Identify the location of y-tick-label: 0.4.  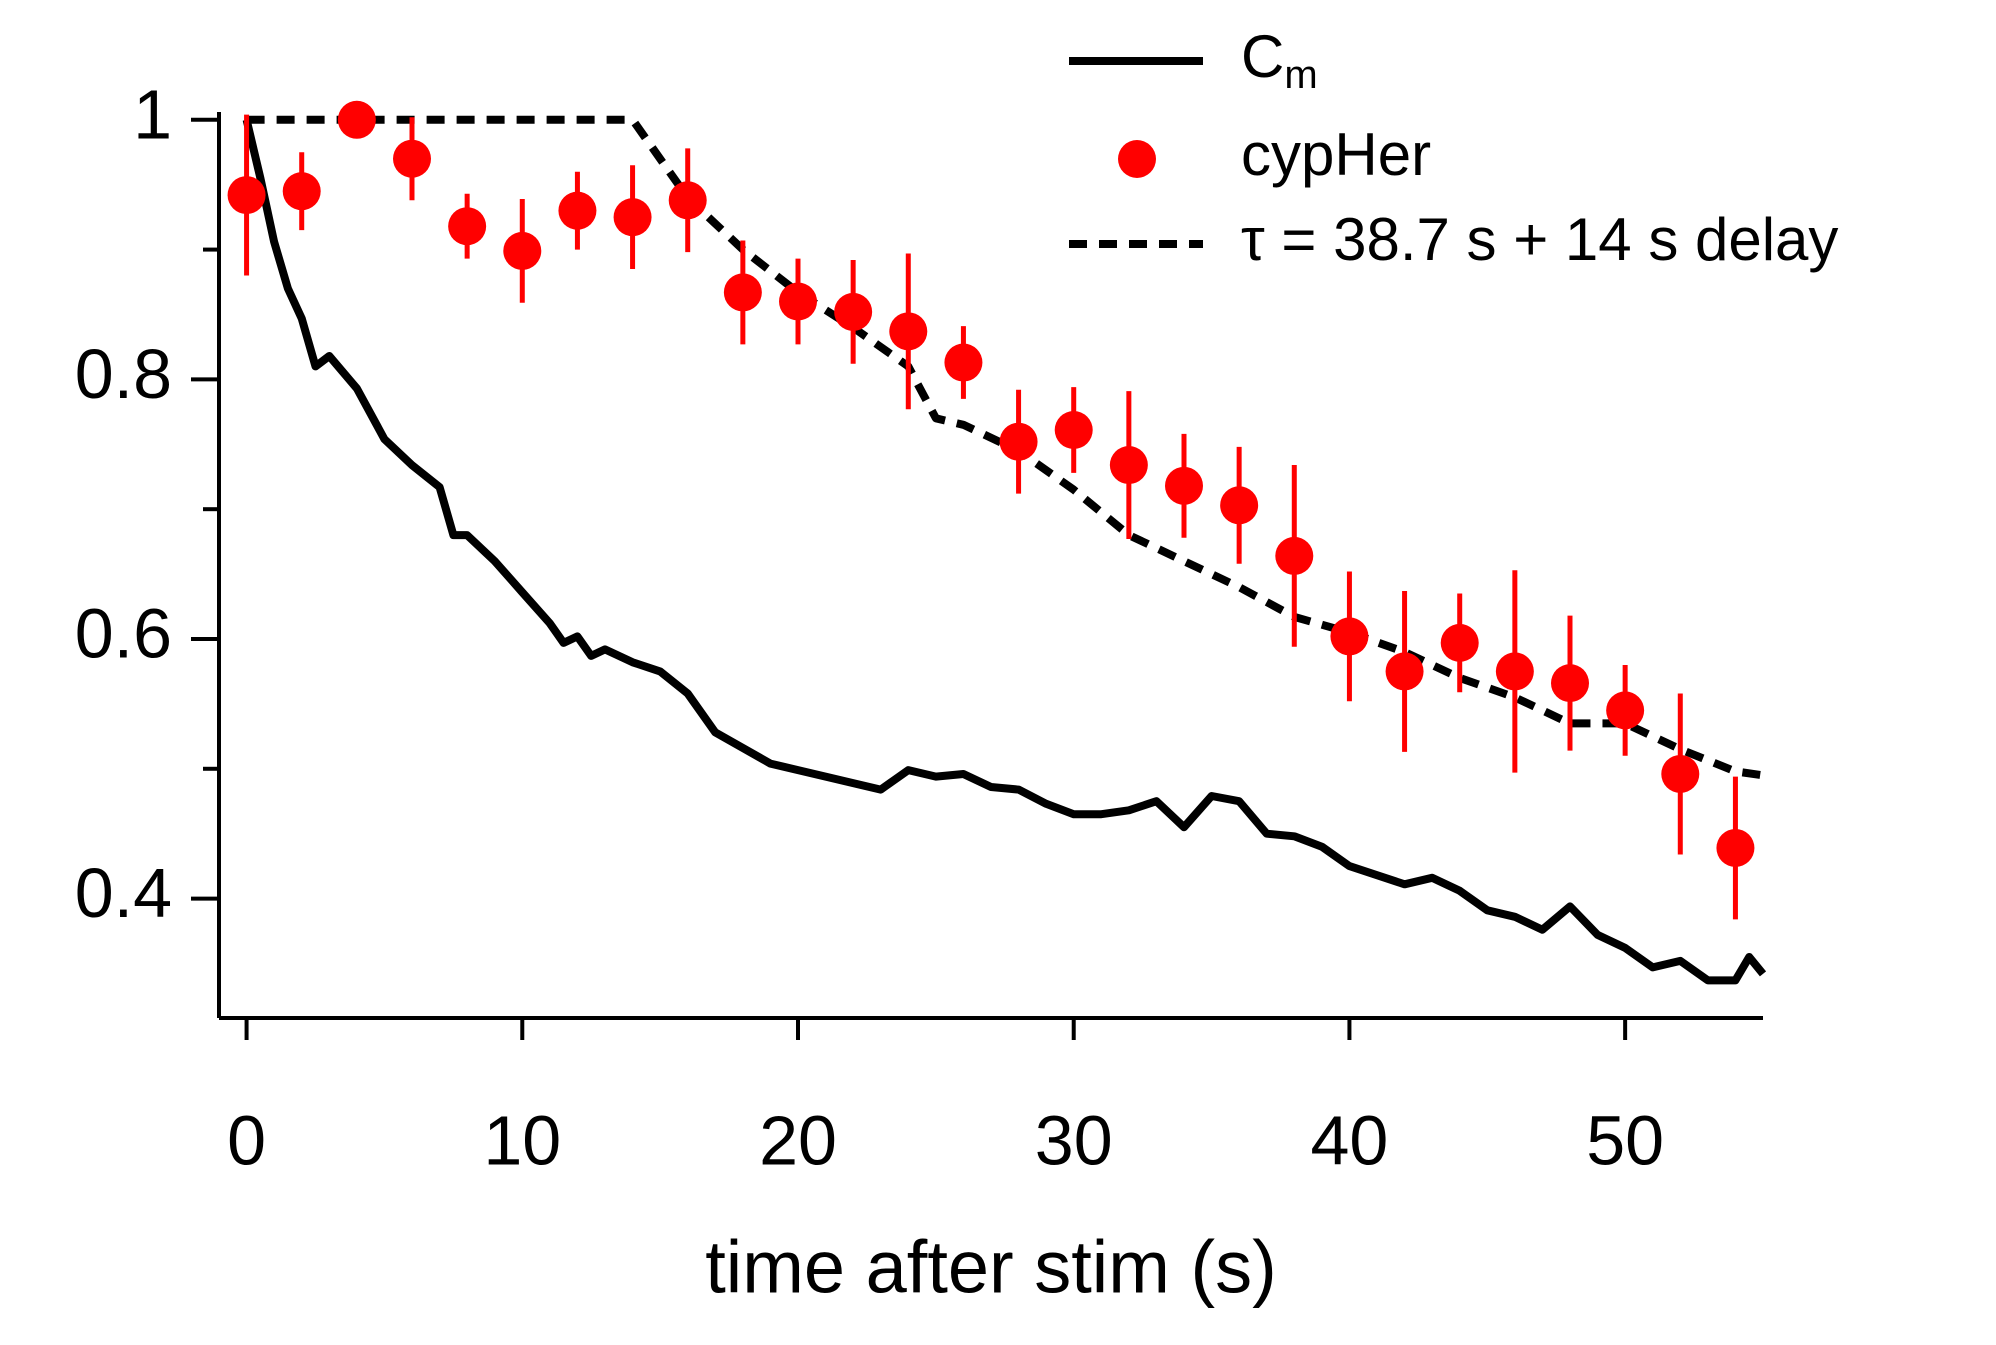
(123, 893).